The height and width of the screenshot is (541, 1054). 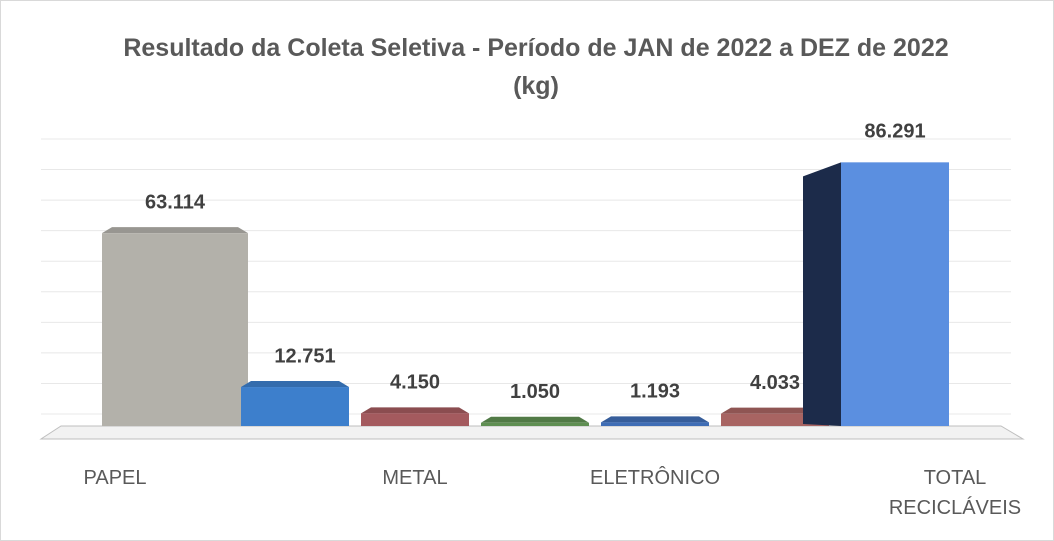 I want to click on value-label: 86.291, so click(x=894, y=132).